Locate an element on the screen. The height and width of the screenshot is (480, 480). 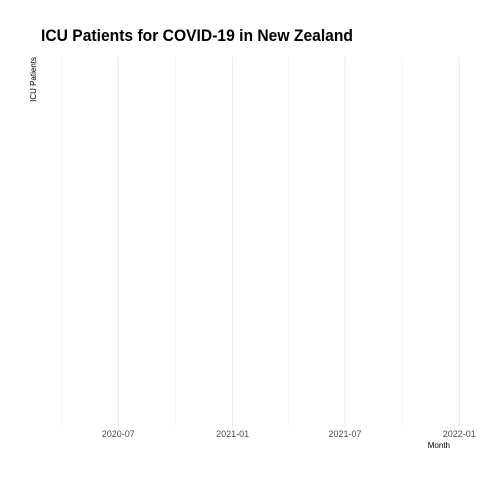
x-axis-ticks: 2020-07 2021-01 2021-07 2022-01 is located at coordinates (289, 434).